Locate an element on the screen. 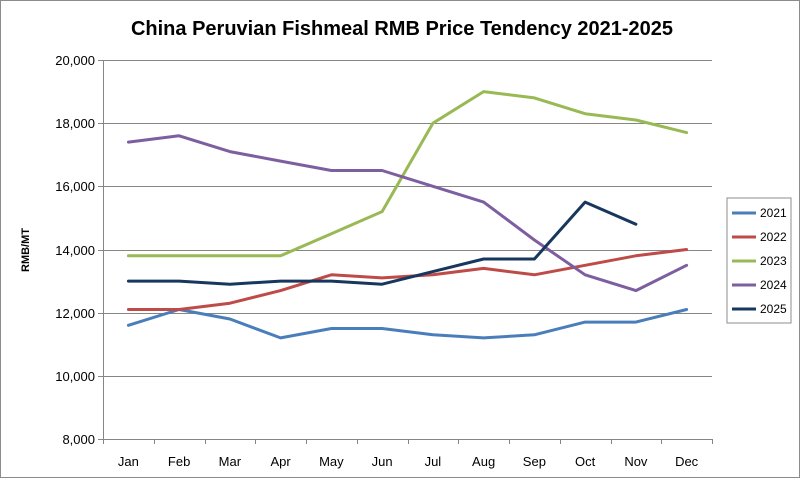 This screenshot has height=480, width=802. y-tick-label: 12,000 is located at coordinates (75, 313).